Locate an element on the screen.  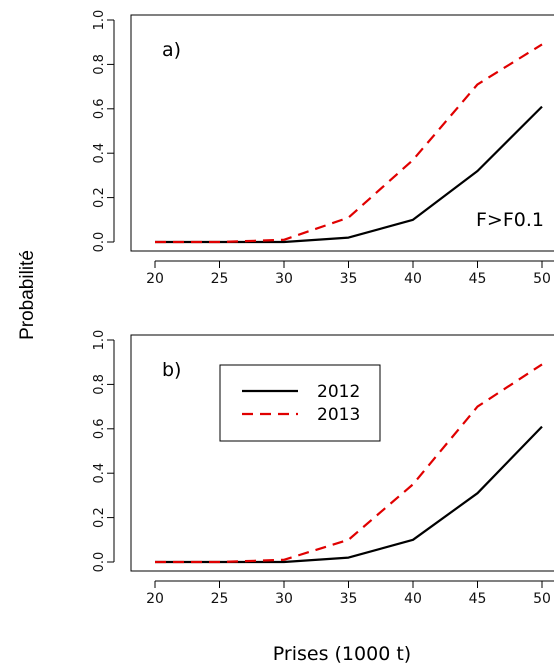
legend-label: 2012 is located at coordinates (338, 392).